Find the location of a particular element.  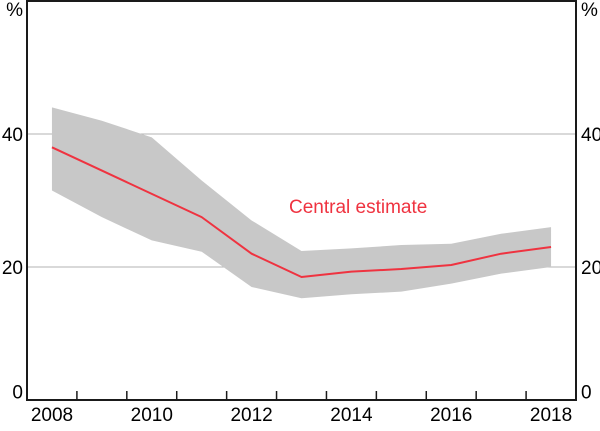

y-tick-label-right-40: 40 is located at coordinates (590, 135).